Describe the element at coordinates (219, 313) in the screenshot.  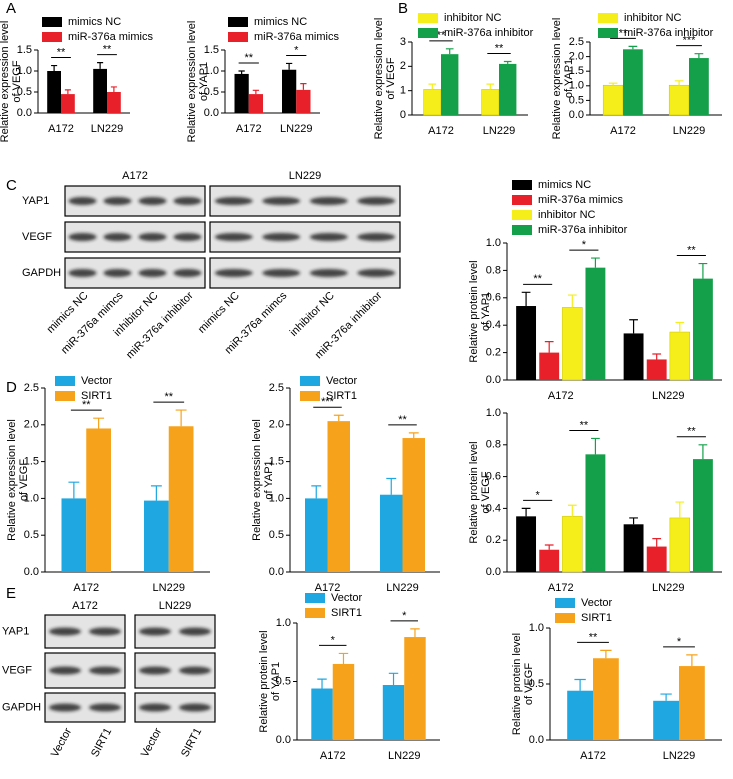
I see `lane-label: mimics NC` at that location.